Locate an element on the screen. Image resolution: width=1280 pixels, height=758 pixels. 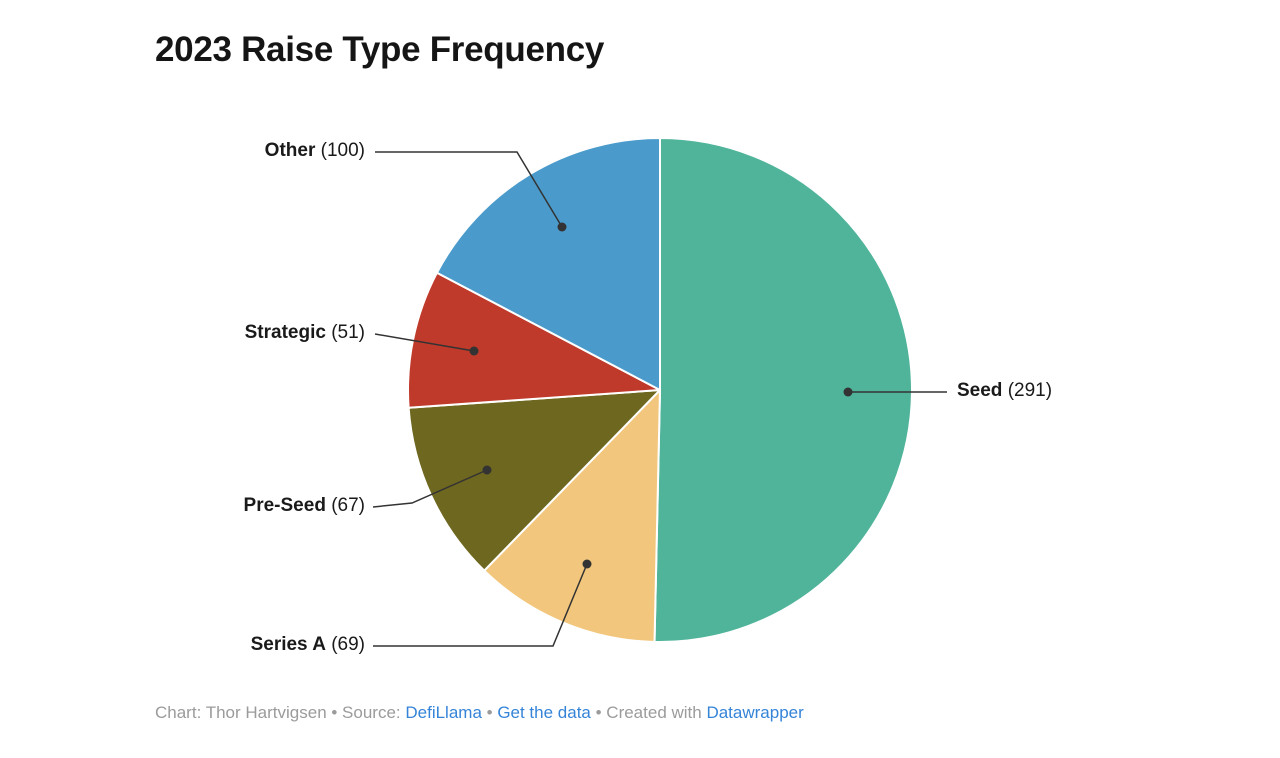
callout-label-seed: Seed (291) is located at coordinates (1004, 391).